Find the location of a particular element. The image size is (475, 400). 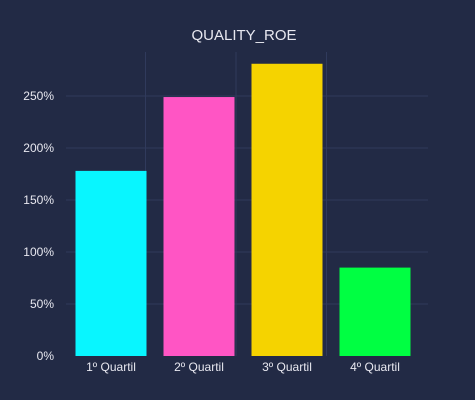

chart-title: QUALITY_ROE is located at coordinates (243, 35).